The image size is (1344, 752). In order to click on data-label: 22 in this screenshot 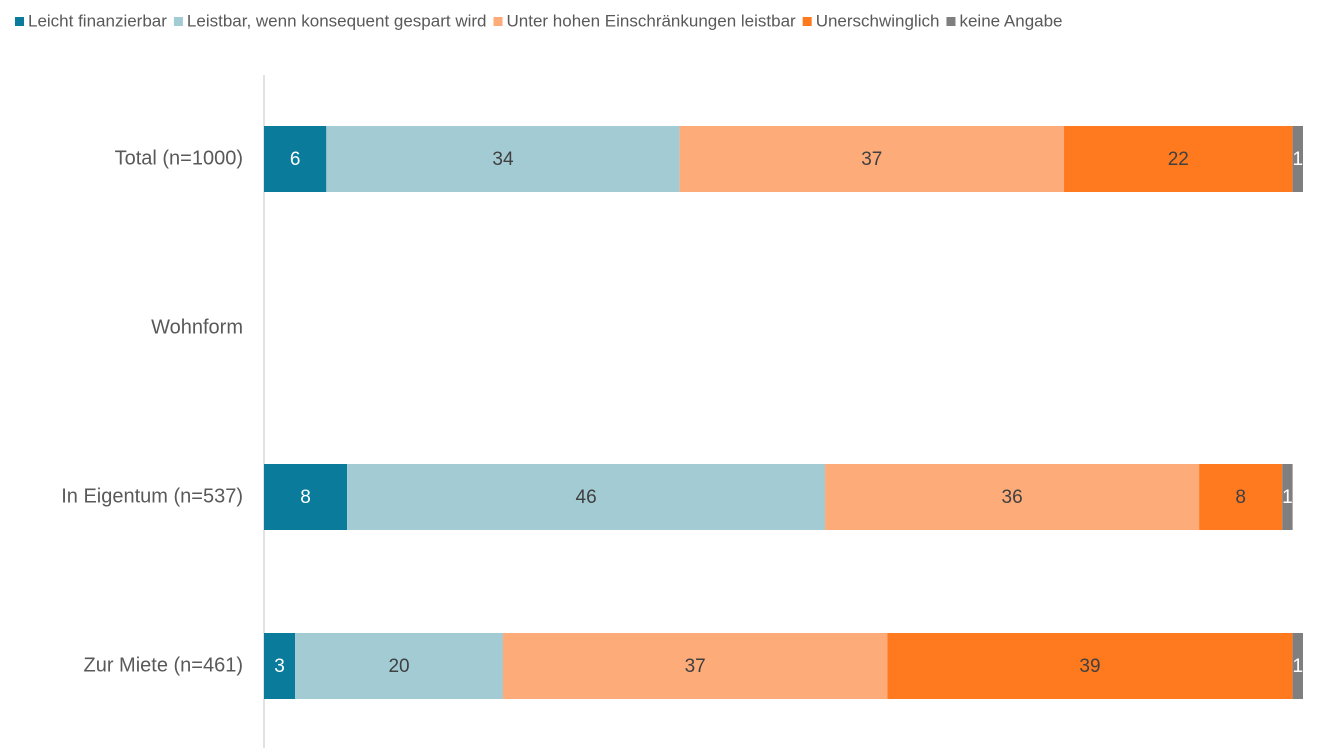, I will do `click(1178, 159)`.